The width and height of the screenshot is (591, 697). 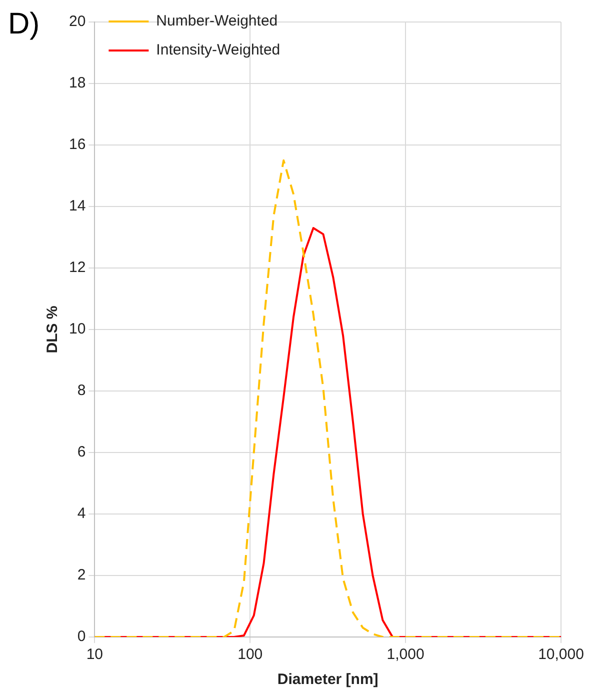 What do you see at coordinates (53, 330) in the screenshot?
I see `y-axis-title: DLS %` at bounding box center [53, 330].